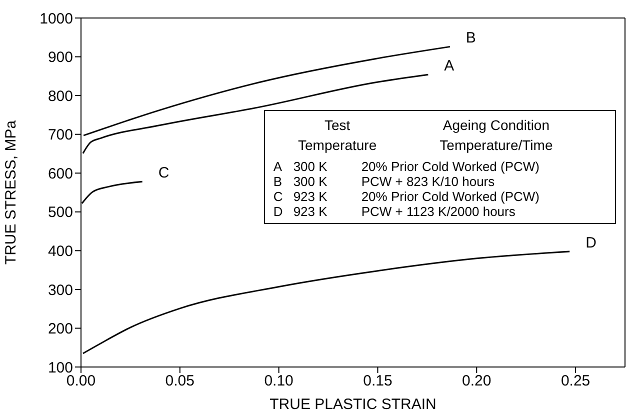 This screenshot has height=419, width=627. I want to click on annotation: PCW + 1123 K/2000 hours, so click(438, 211).